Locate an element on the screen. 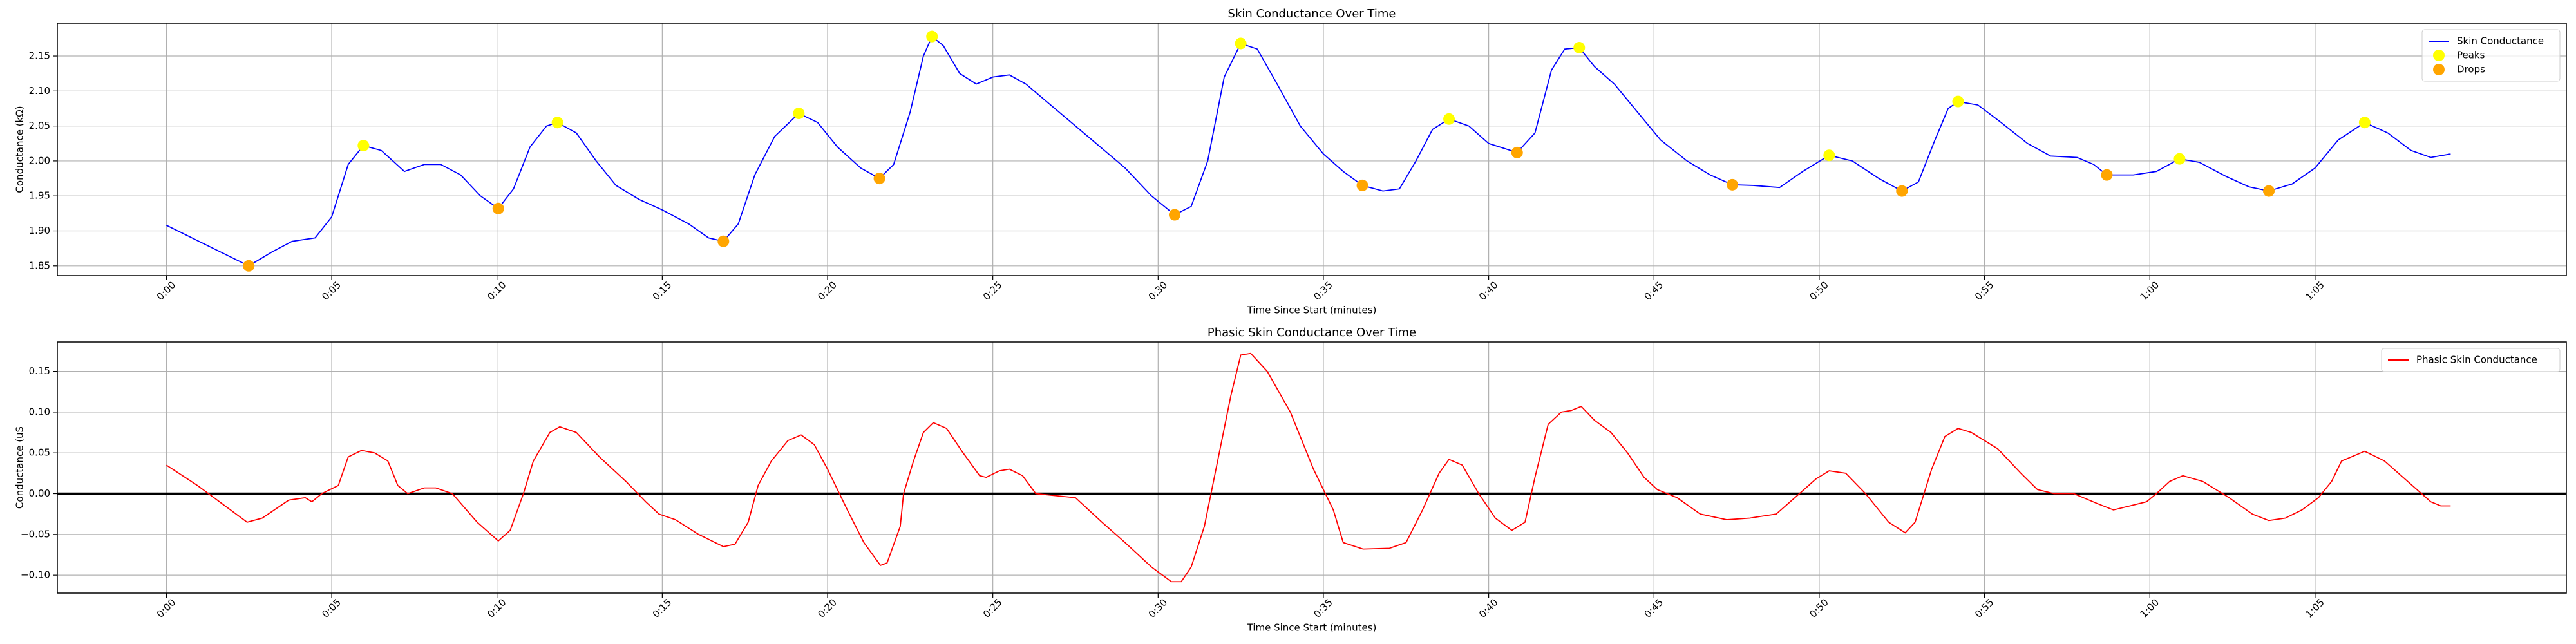  y-tick-label: −0.10 is located at coordinates (36, 575).